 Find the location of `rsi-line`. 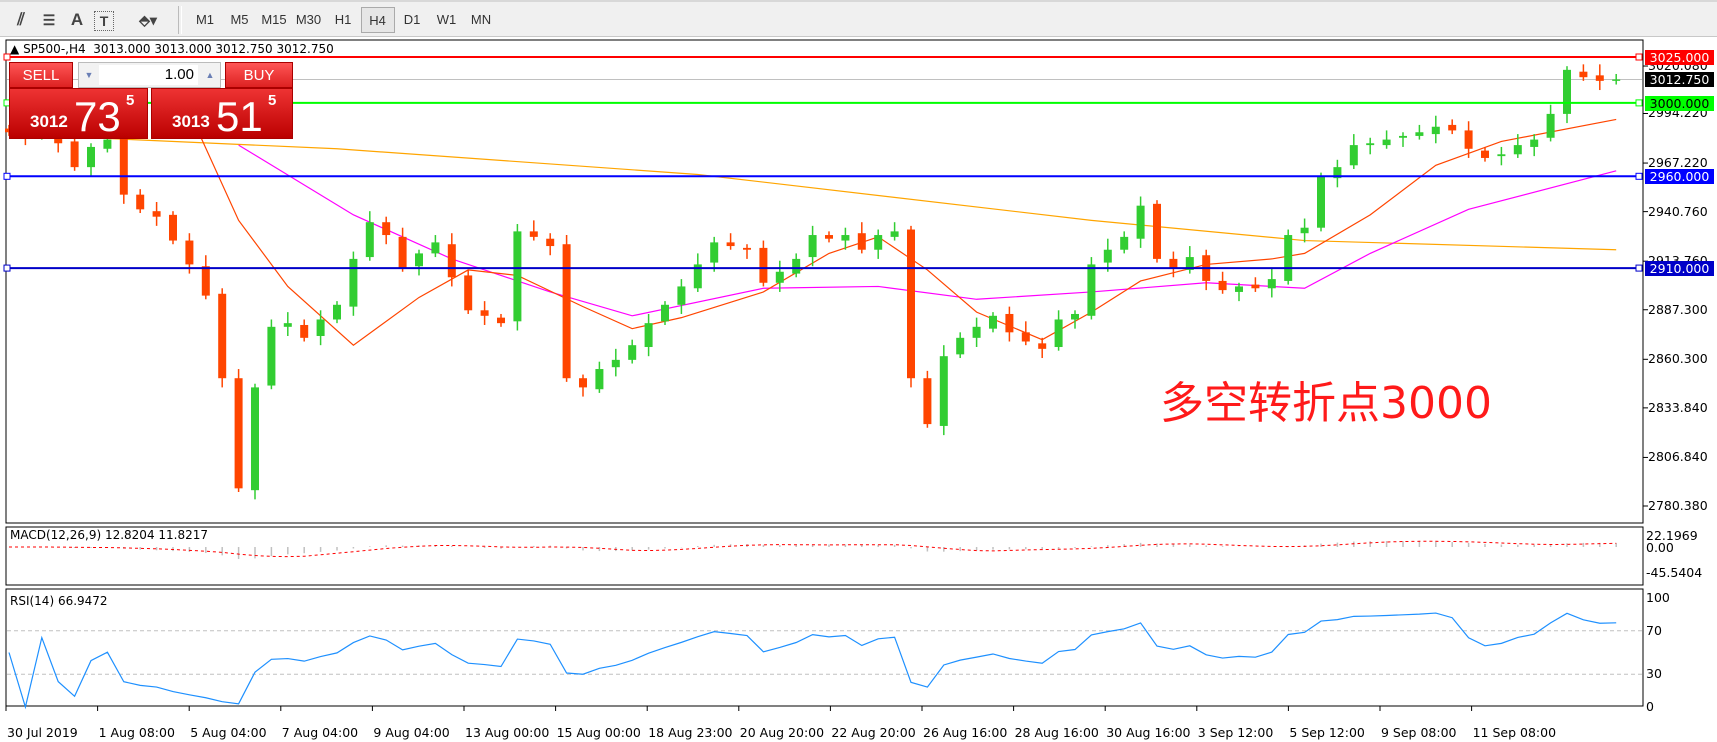

rsi-line is located at coordinates (812, 661).